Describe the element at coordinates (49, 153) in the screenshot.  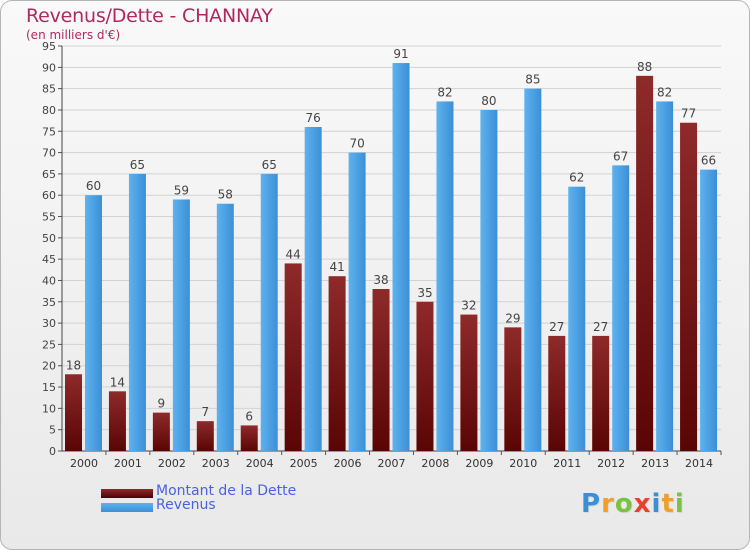
I see `y-tick-label: 70` at that location.